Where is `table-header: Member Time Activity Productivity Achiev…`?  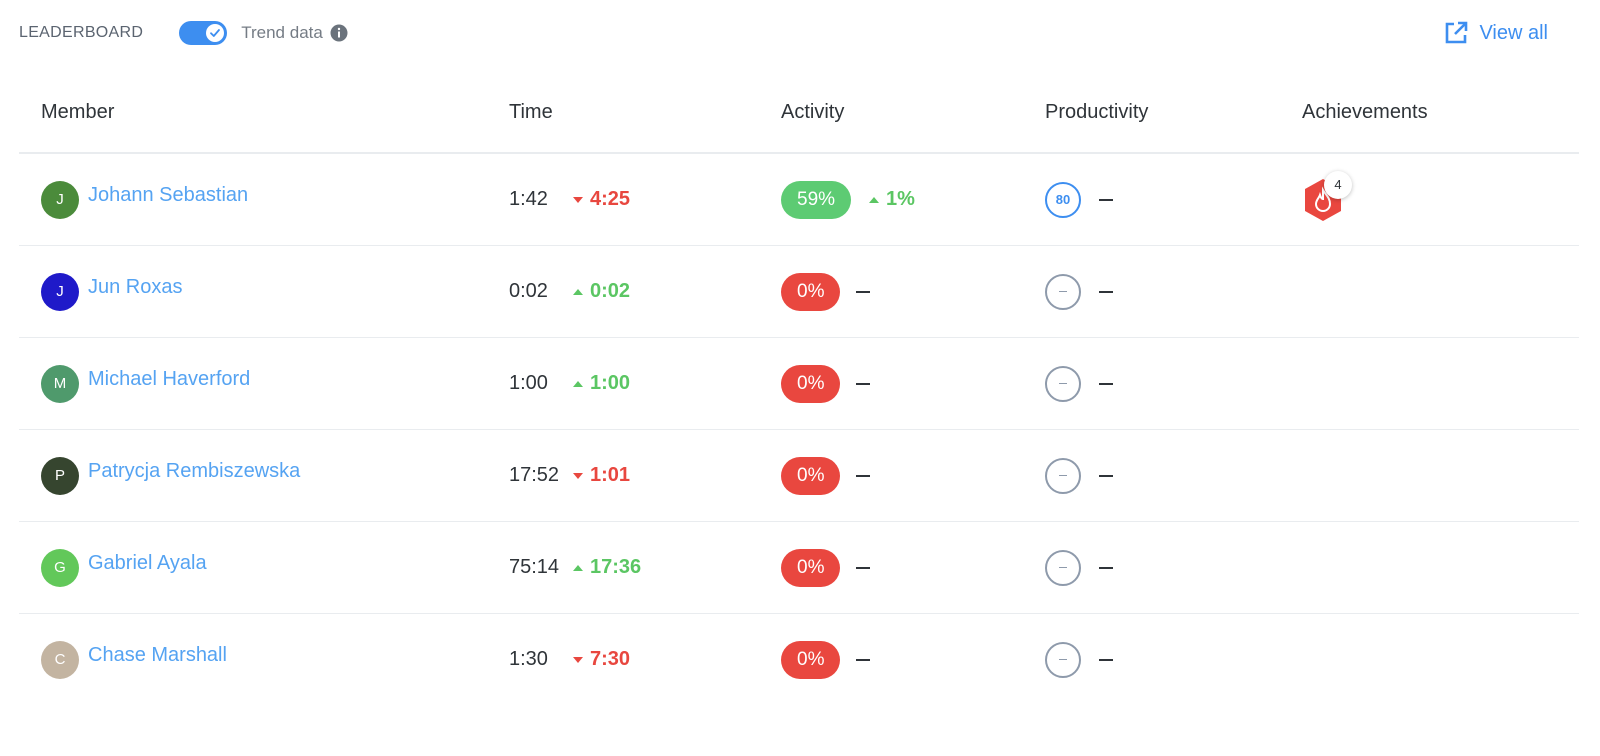
table-header: Member Time Activity Productivity Achiev… is located at coordinates (799, 119).